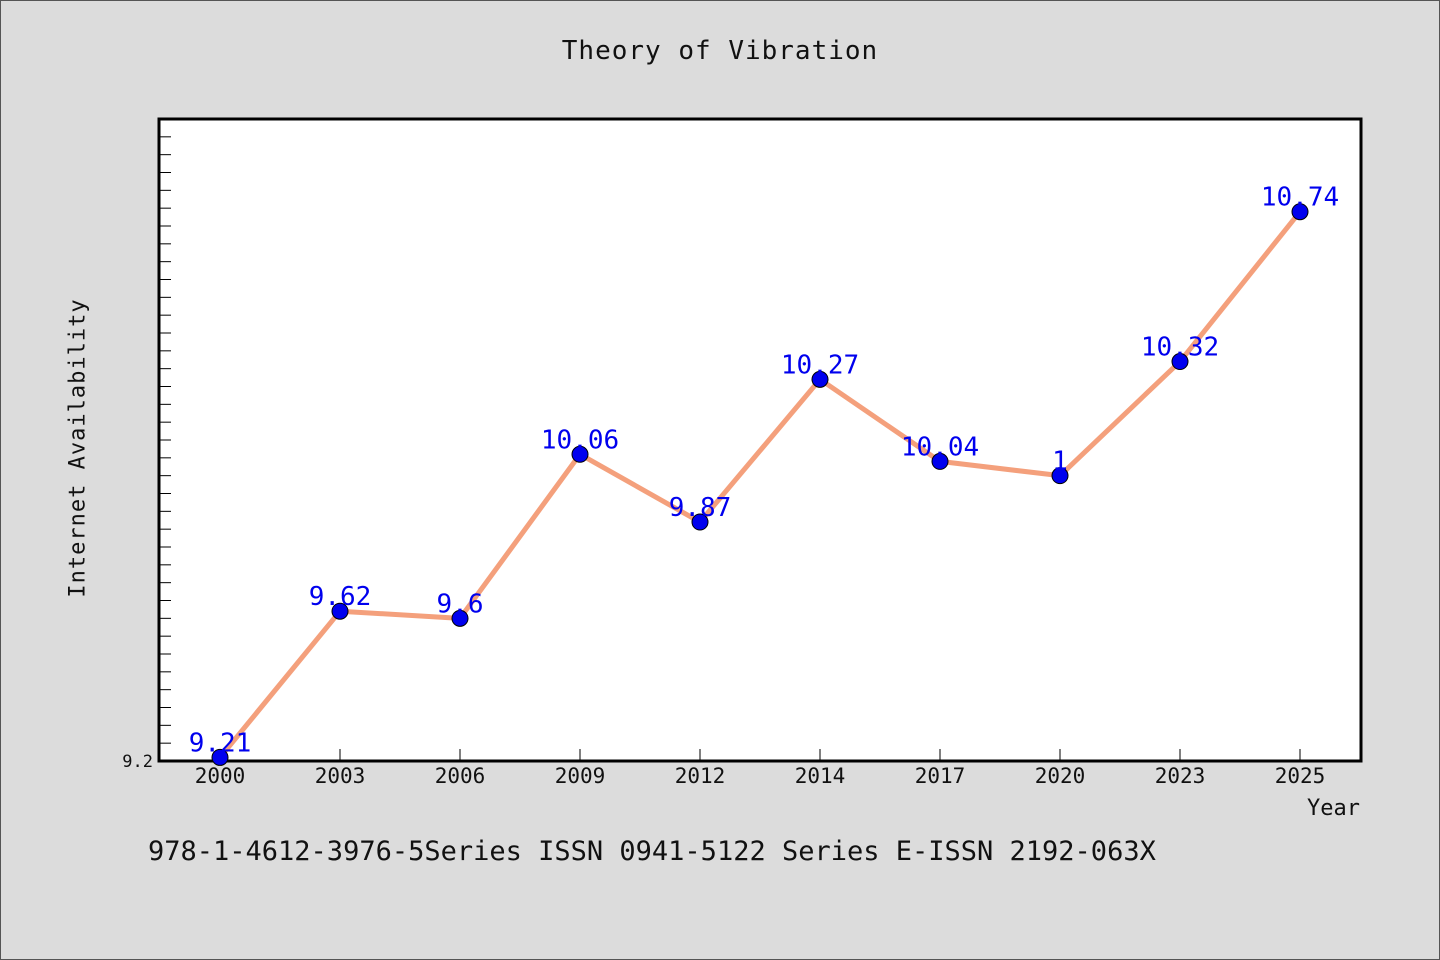 Image resolution: width=1440 pixels, height=960 pixels. I want to click on data-label: 9.6, so click(460, 604).